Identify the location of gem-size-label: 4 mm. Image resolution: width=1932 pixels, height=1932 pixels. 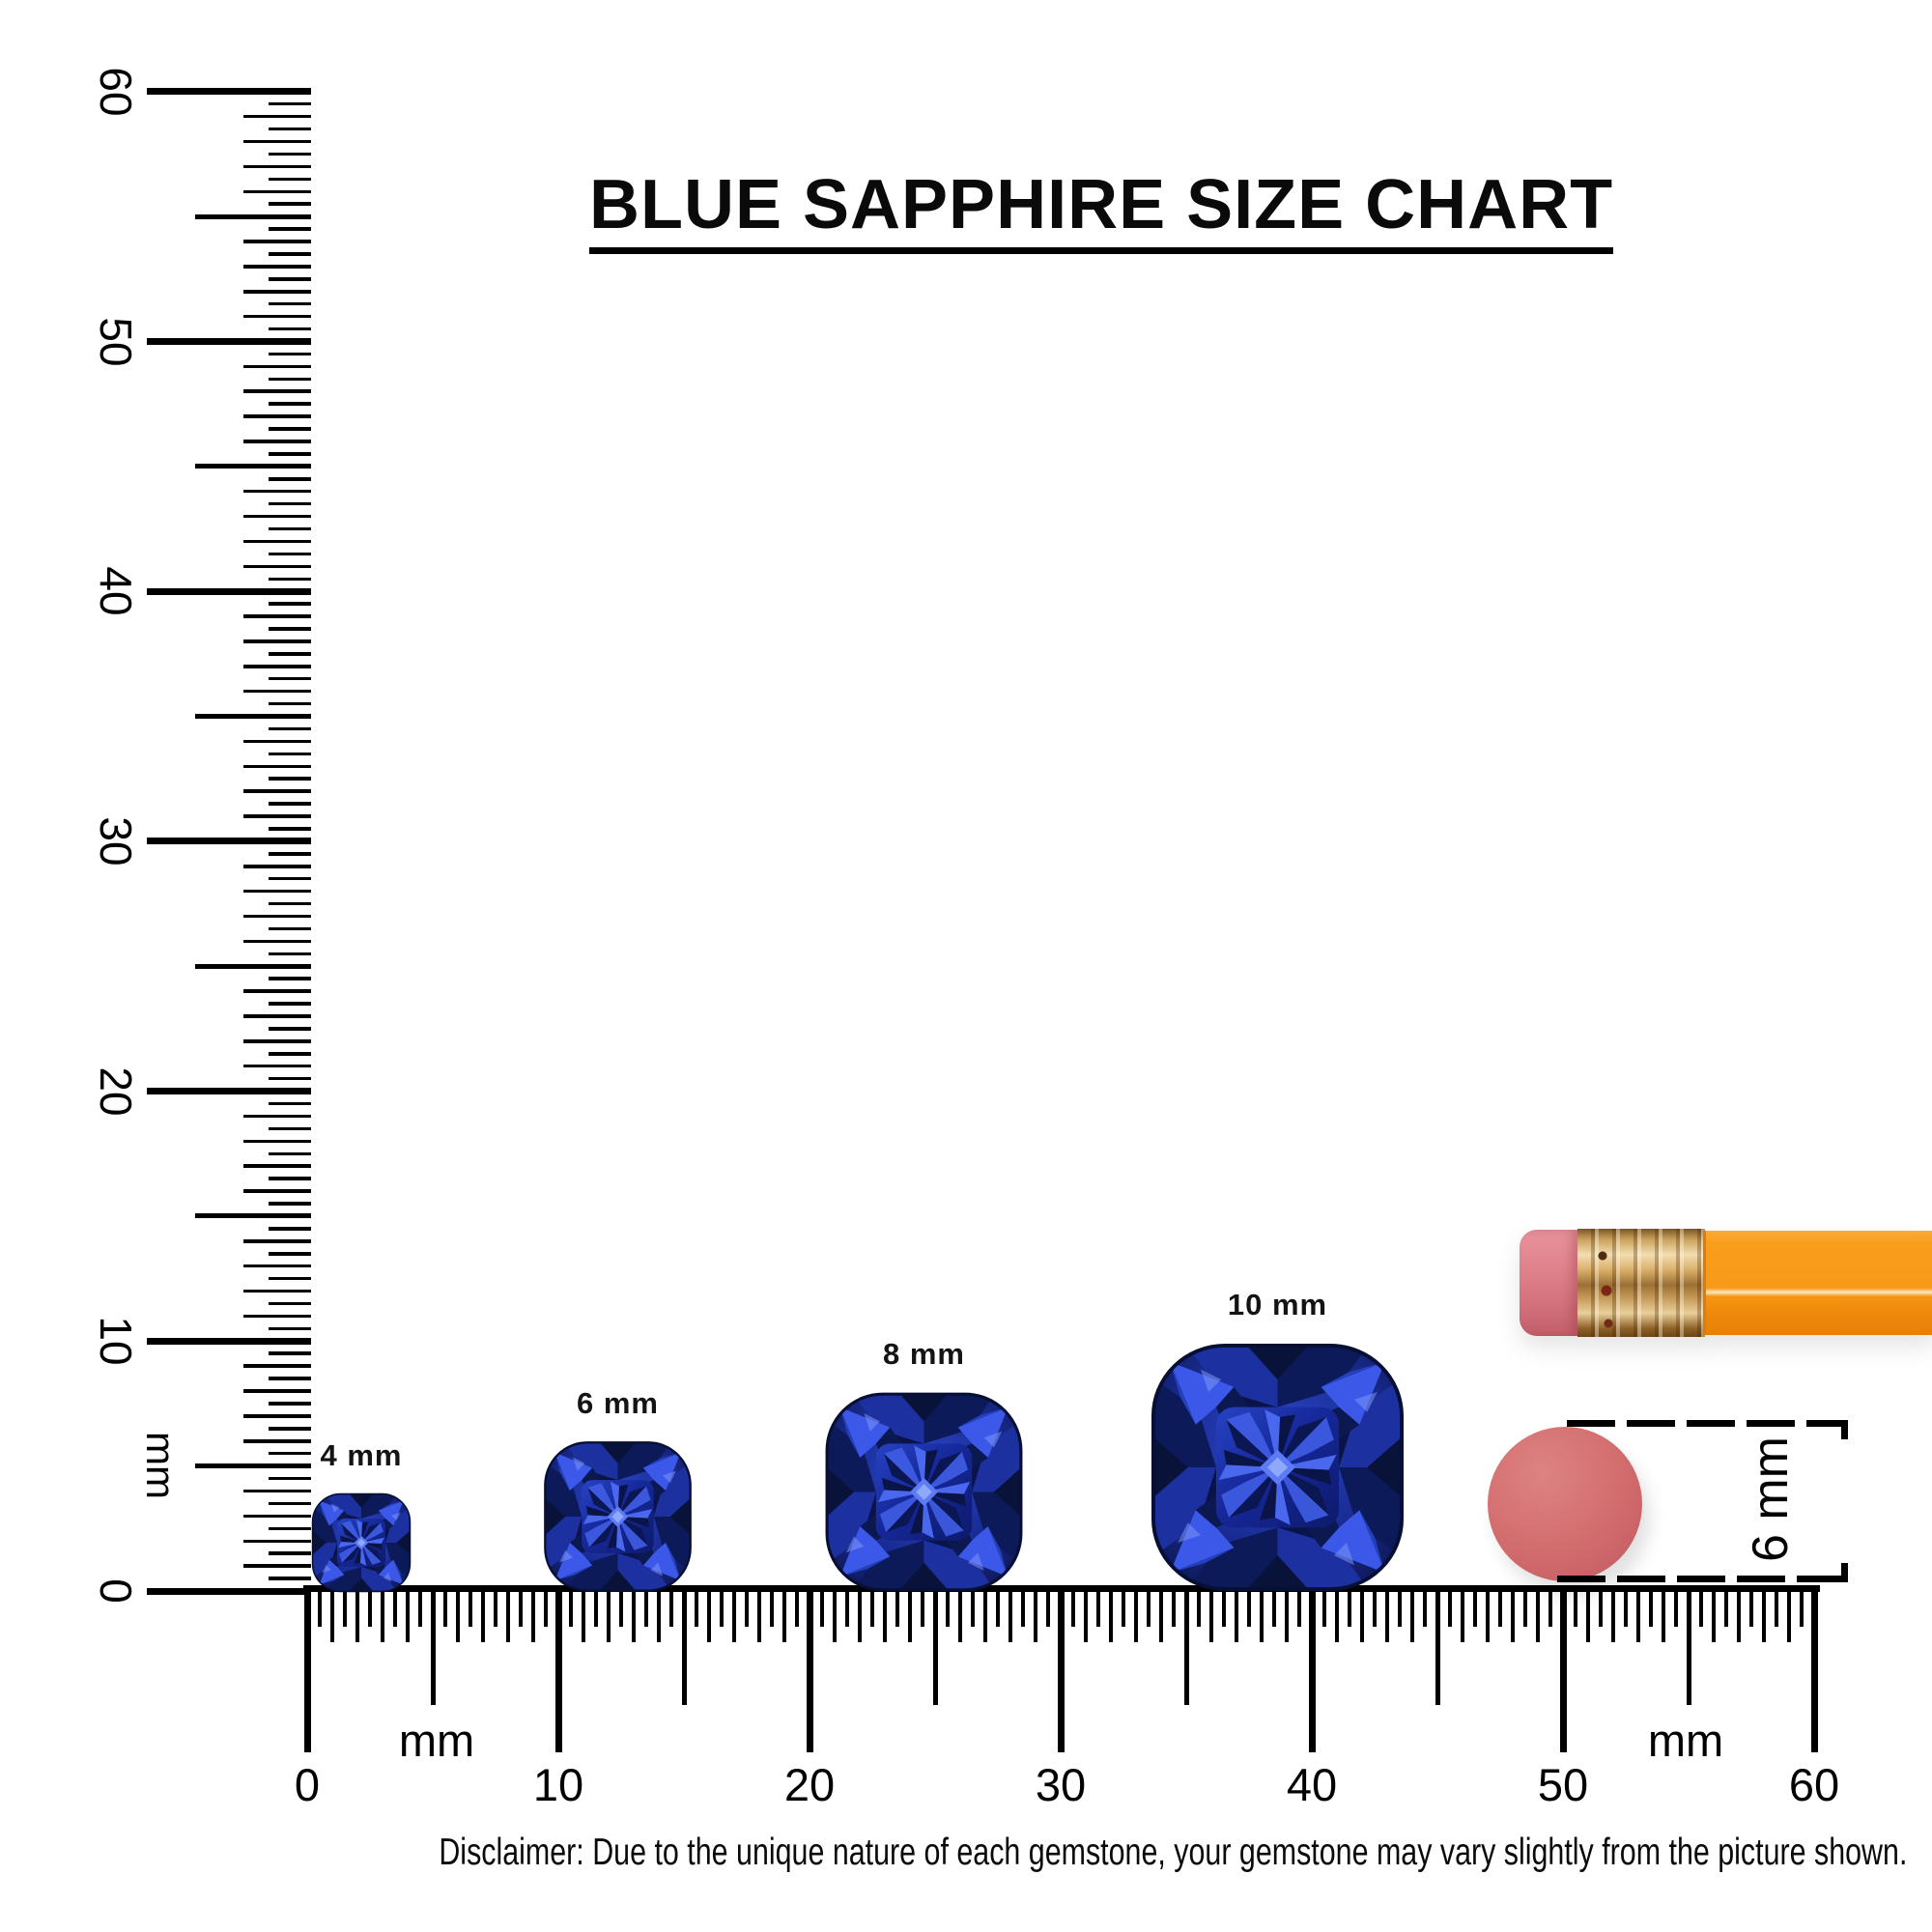
(361, 1455).